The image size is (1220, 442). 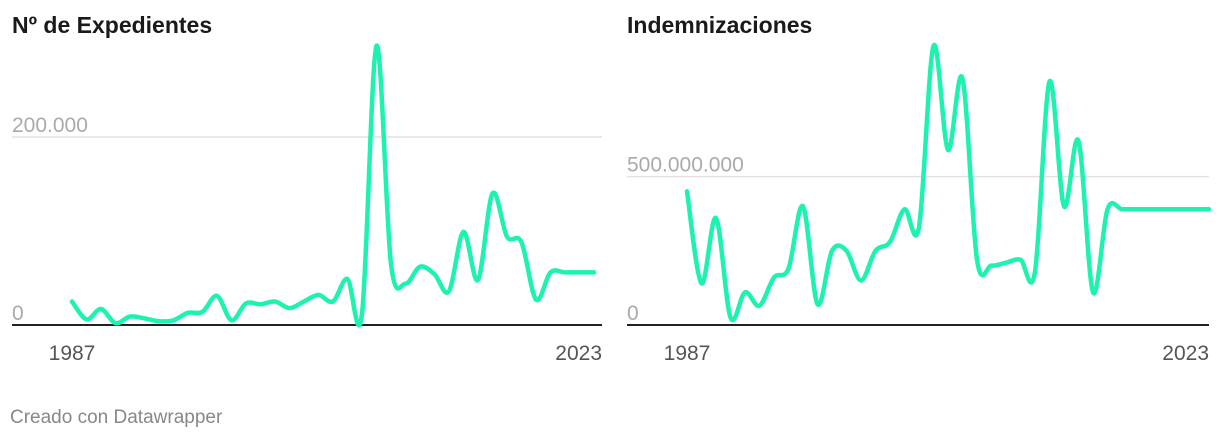 What do you see at coordinates (112, 25) in the screenshot?
I see `chart-title: Nº de Expedientes` at bounding box center [112, 25].